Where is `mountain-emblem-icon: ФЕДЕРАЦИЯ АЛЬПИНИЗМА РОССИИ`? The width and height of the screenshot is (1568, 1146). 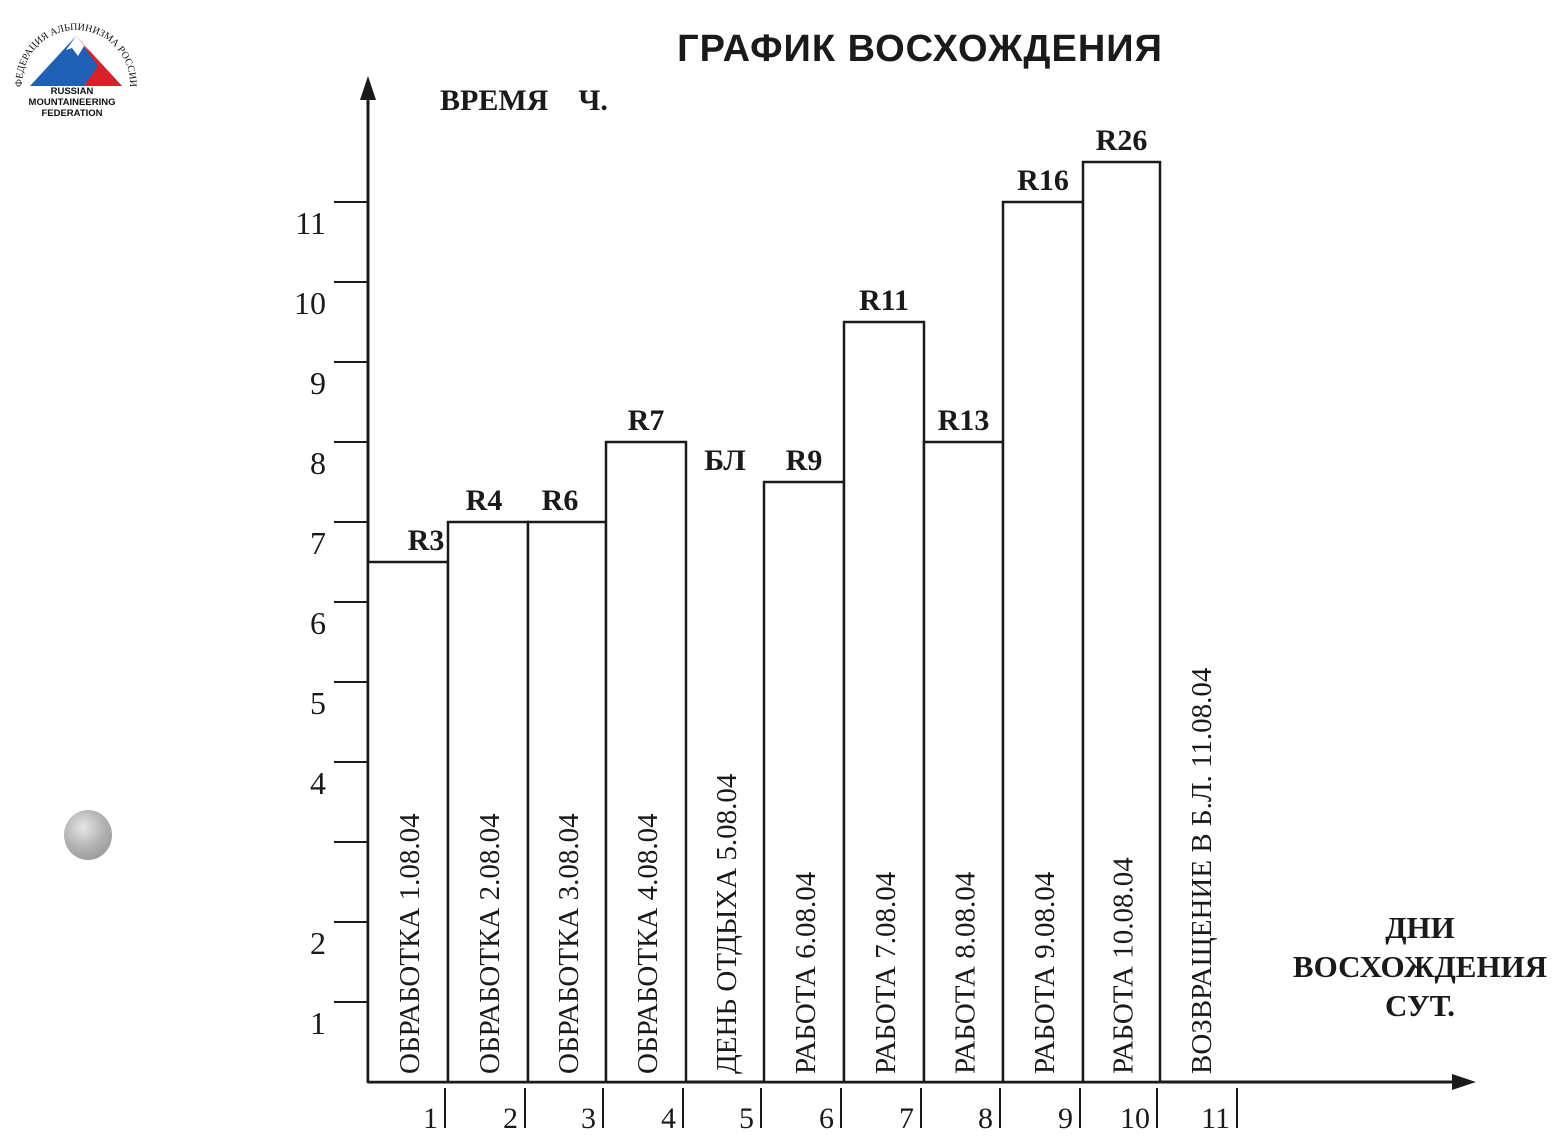 mountain-emblem-icon: ФЕДЕРАЦИЯ АЛЬПИНИЗМА РОССИИ is located at coordinates (76, 54).